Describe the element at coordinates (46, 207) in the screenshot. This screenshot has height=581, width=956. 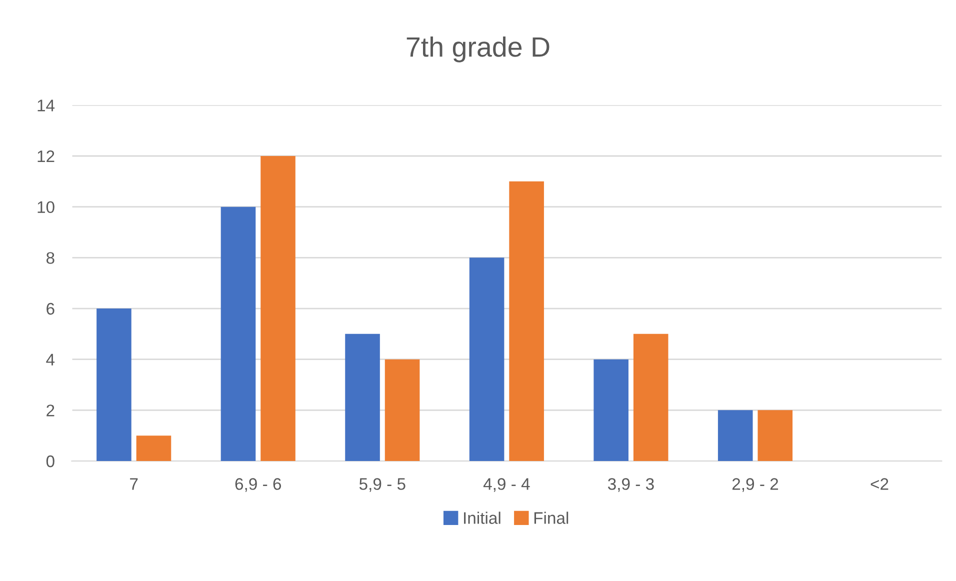
I see `y-tick-label: 10` at that location.